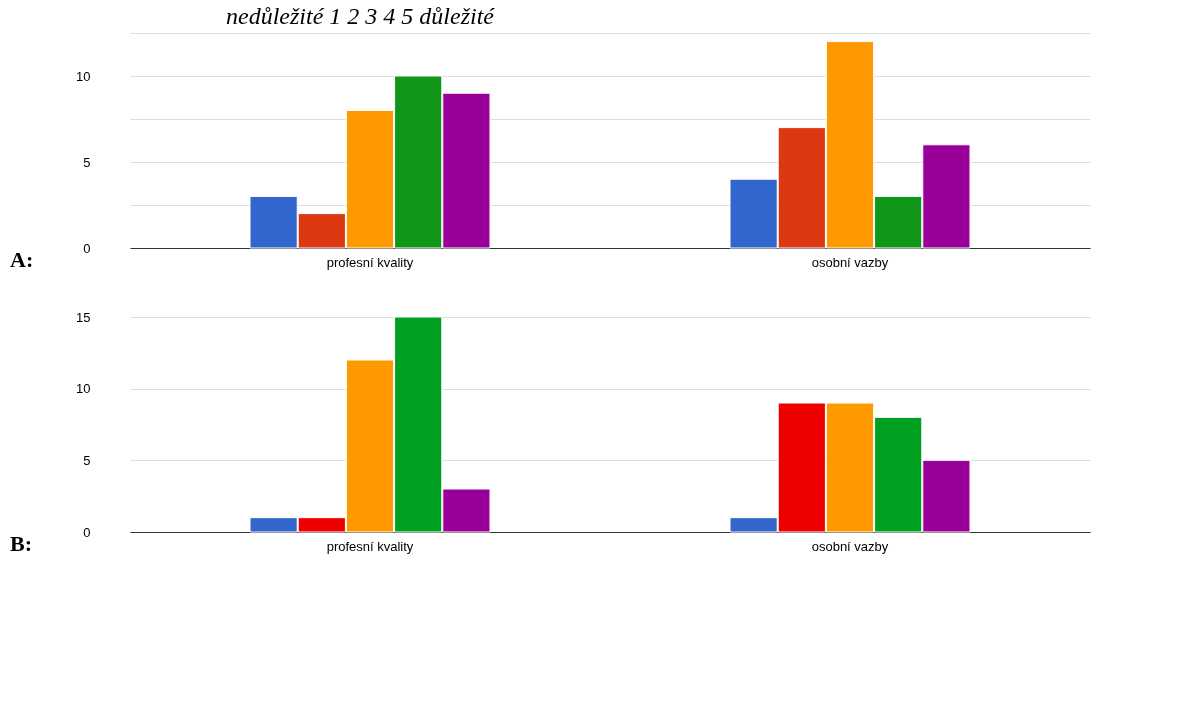 This screenshot has height=726, width=1182. What do you see at coordinates (22, 259) in the screenshot?
I see `text: A:` at bounding box center [22, 259].